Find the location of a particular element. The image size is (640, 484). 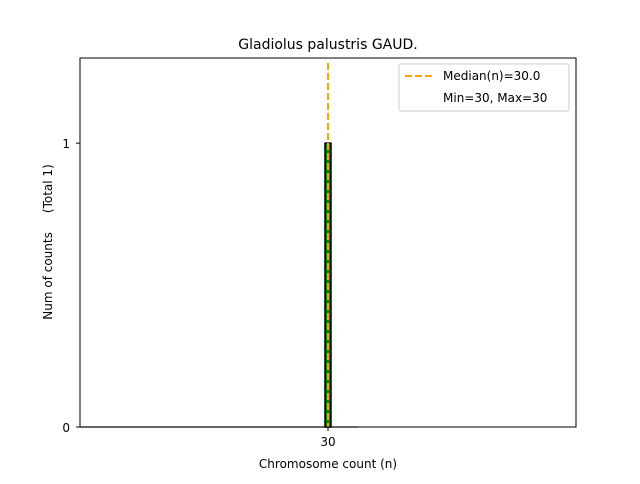

x-axis-label: Chromosome count (n) is located at coordinates (328, 464).